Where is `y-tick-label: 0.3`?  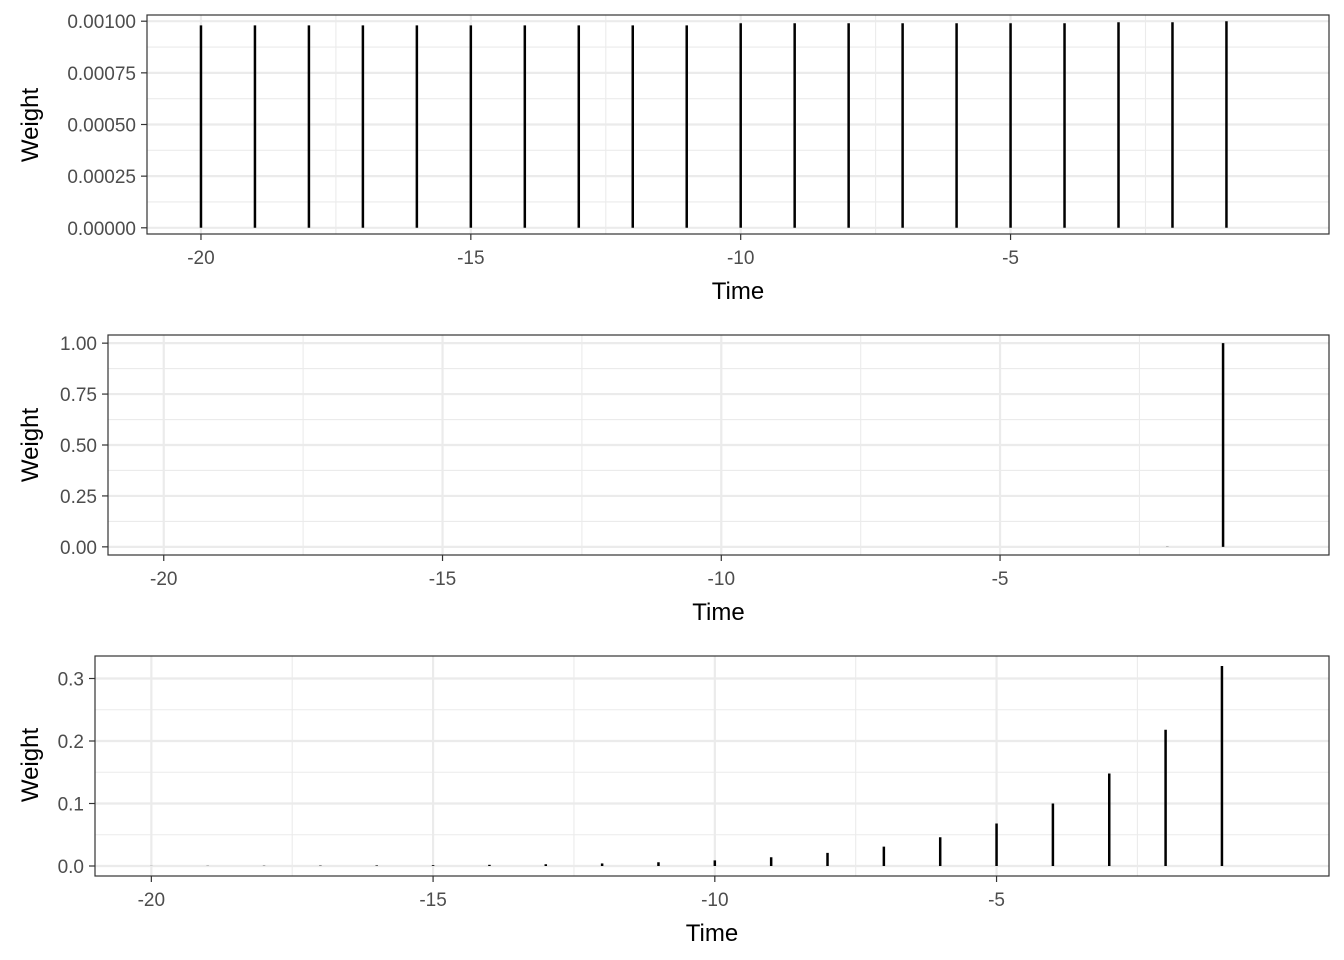 y-tick-label: 0.3 is located at coordinates (71, 680).